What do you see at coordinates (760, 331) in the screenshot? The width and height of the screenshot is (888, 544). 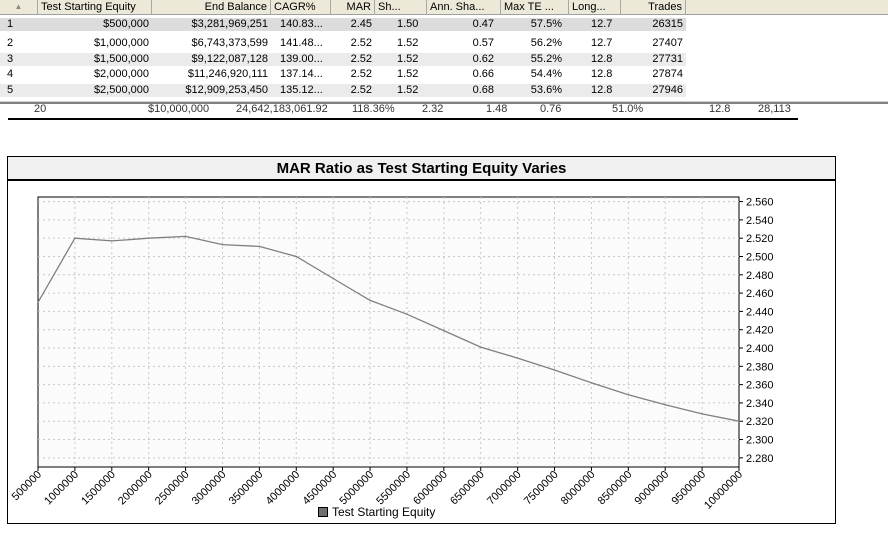 I see `y-tick-label: 2.420` at bounding box center [760, 331].